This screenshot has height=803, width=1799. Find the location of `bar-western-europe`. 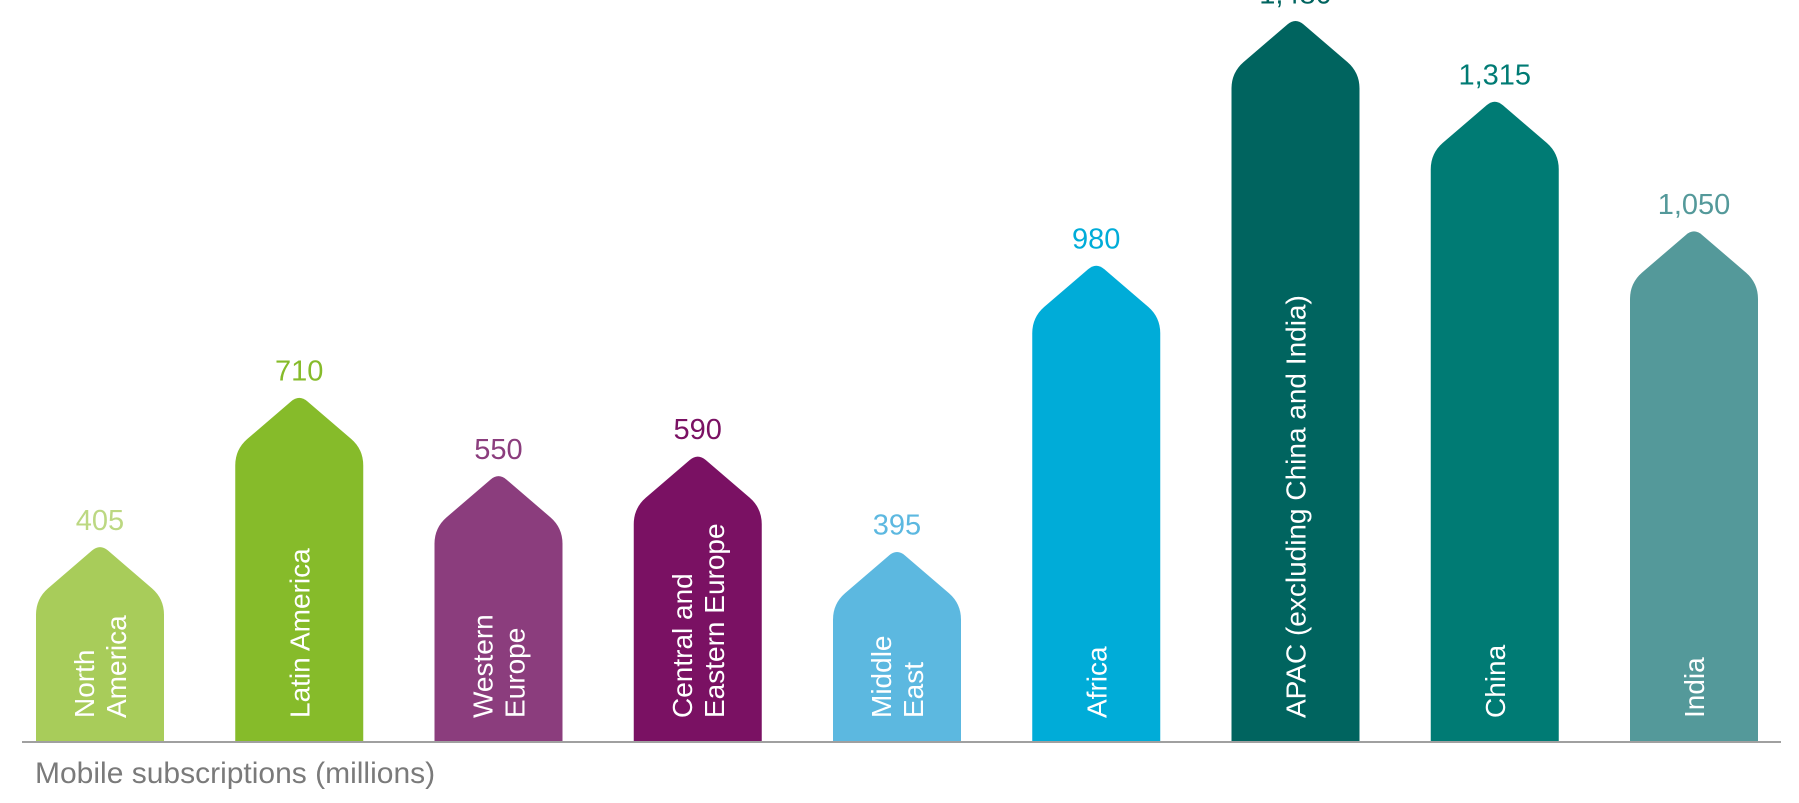

bar-western-europe is located at coordinates (498, 609).